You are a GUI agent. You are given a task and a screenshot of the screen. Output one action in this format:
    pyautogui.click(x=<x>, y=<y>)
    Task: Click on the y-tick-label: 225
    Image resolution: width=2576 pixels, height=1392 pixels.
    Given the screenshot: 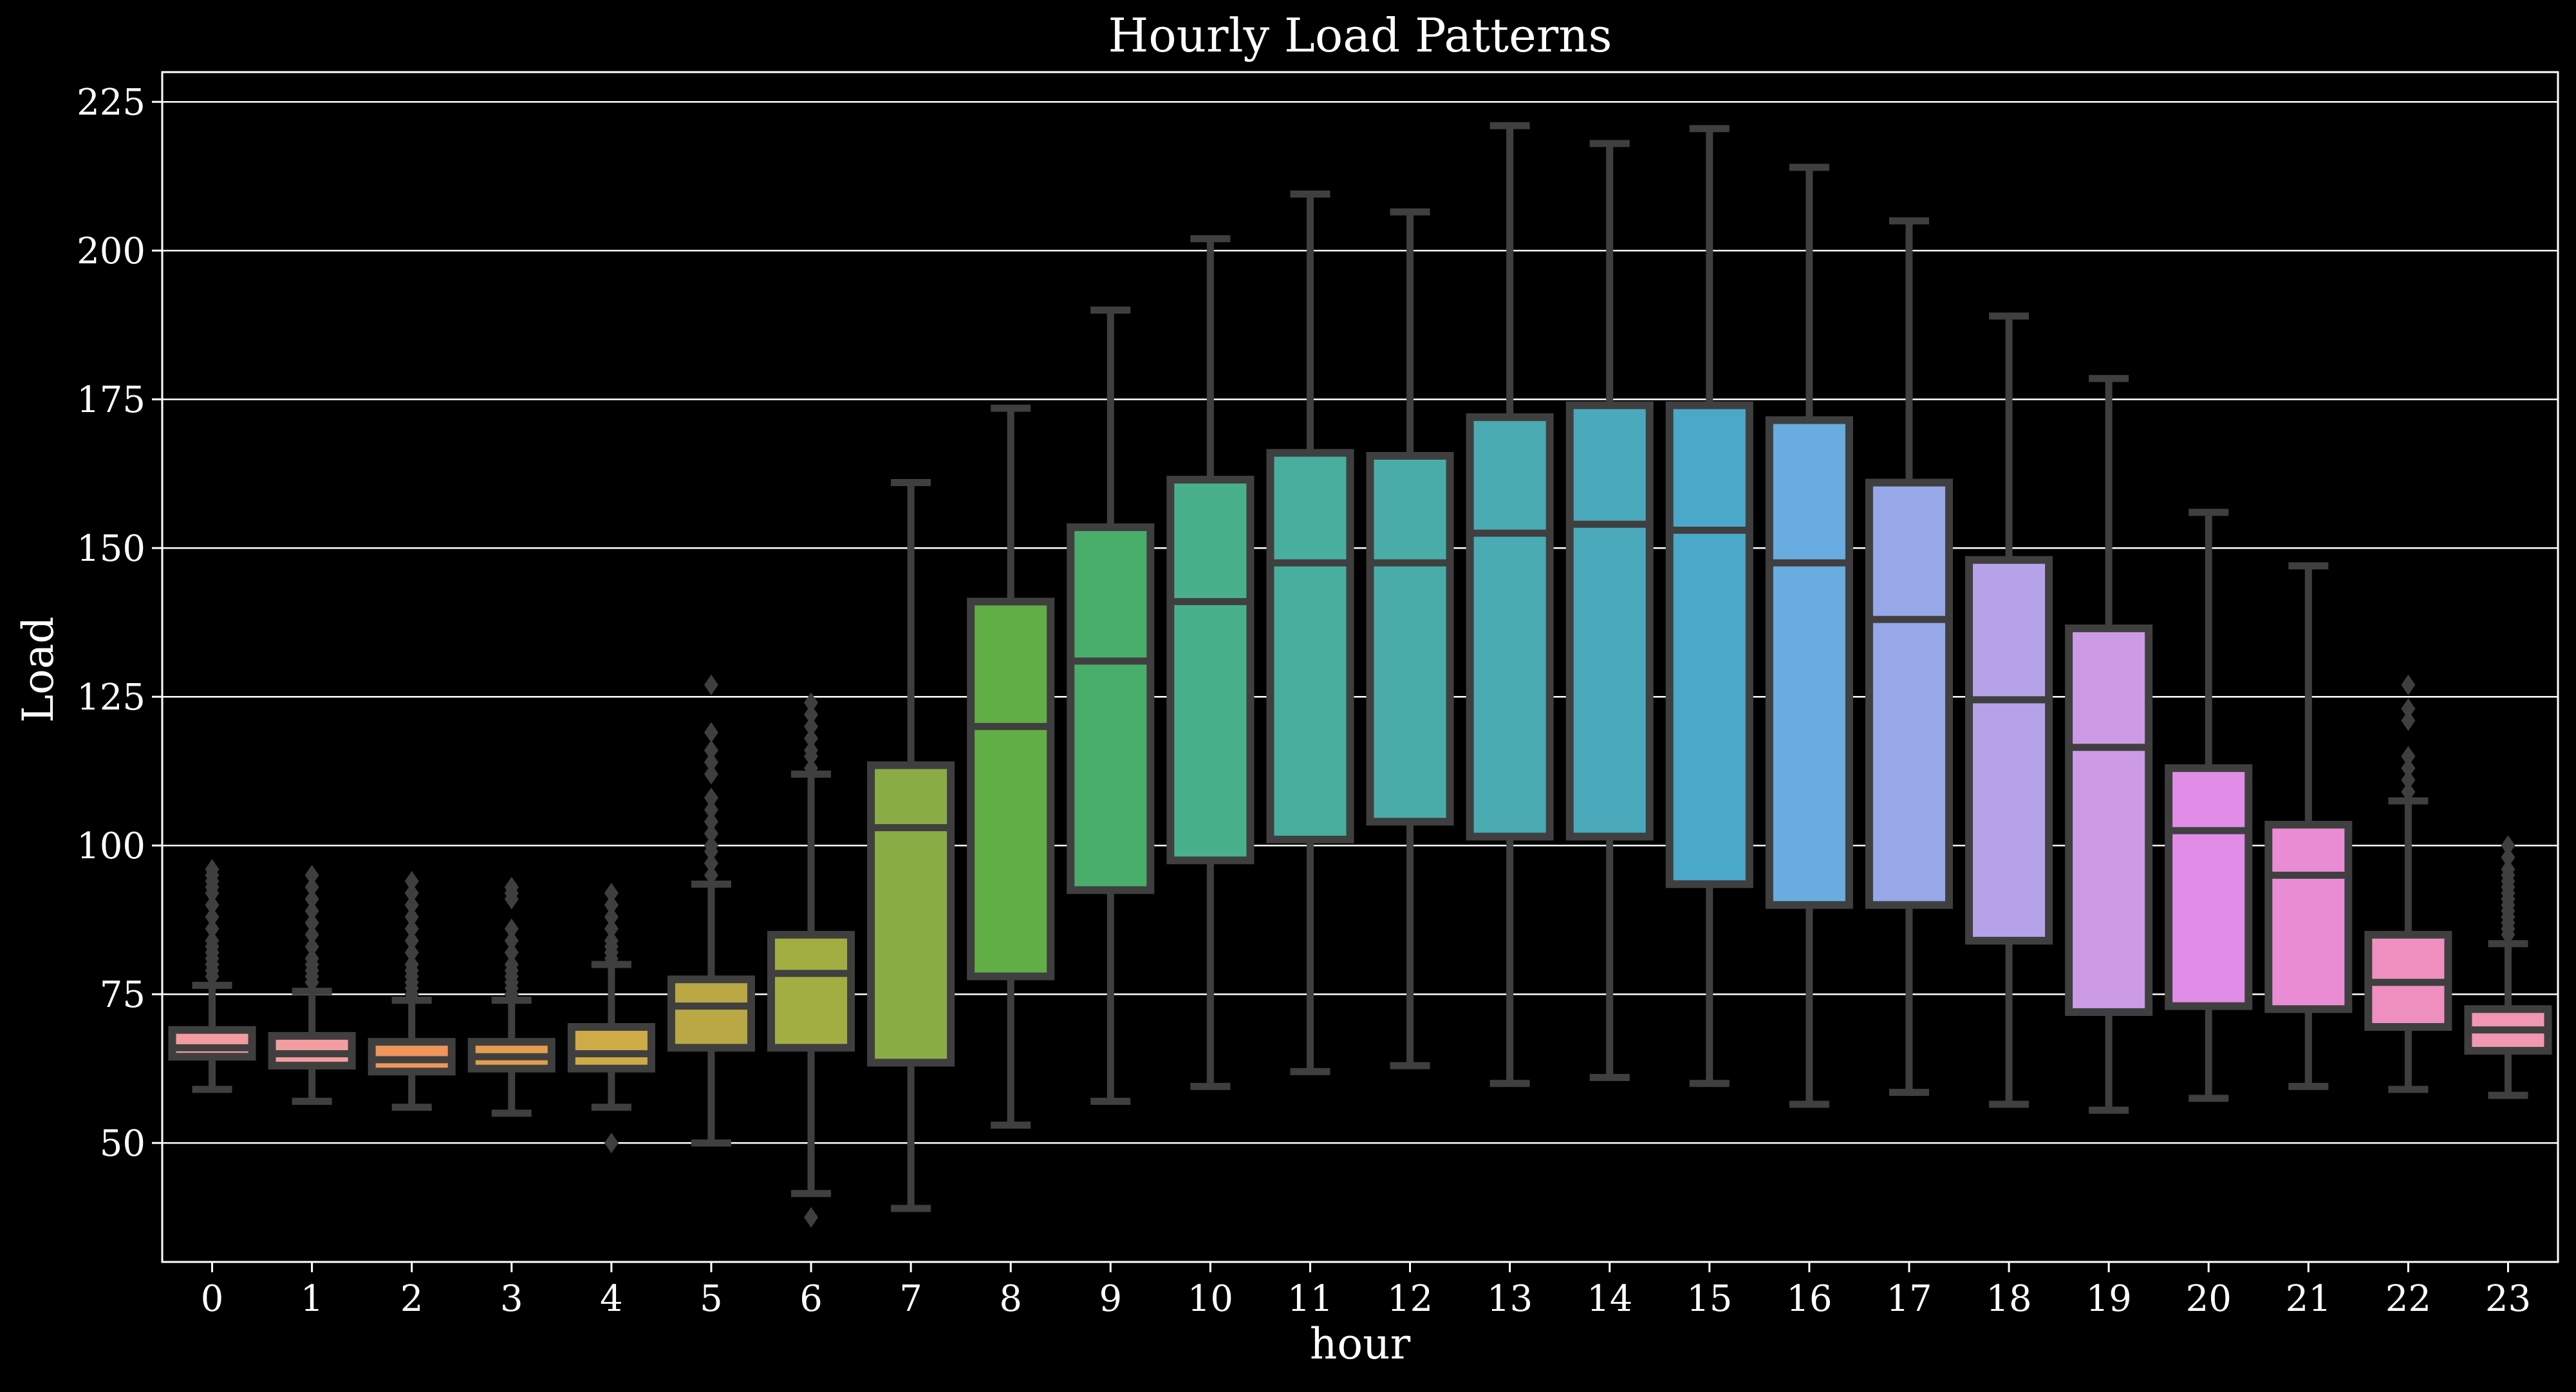 What is the action you would take?
    pyautogui.click(x=111, y=103)
    